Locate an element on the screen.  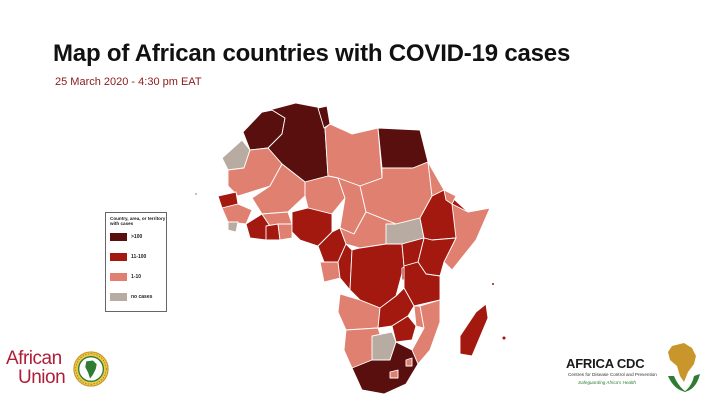
legend-item: >100 is located at coordinates (136, 237).